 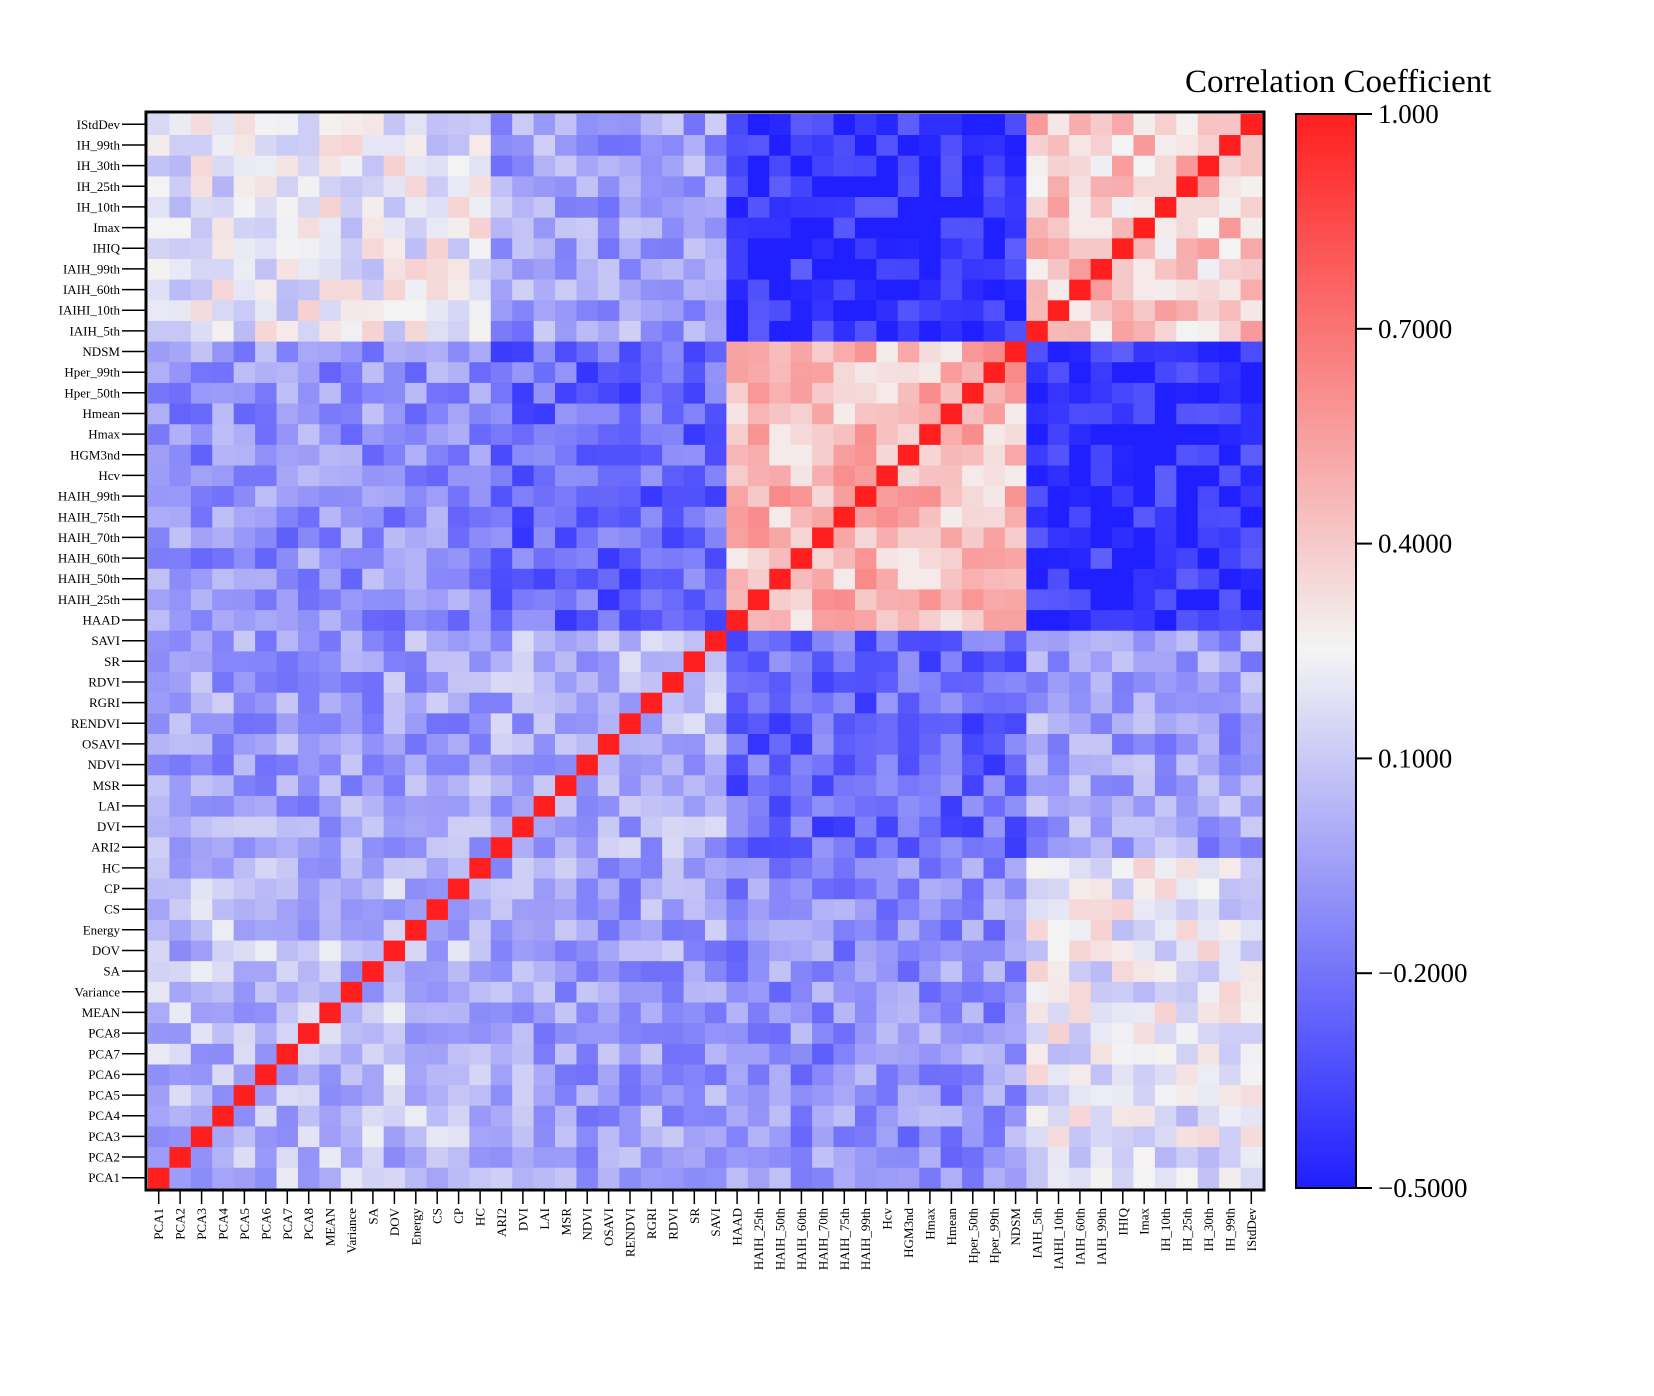 I want to click on row-label: HAIH_75th, so click(x=89, y=516).